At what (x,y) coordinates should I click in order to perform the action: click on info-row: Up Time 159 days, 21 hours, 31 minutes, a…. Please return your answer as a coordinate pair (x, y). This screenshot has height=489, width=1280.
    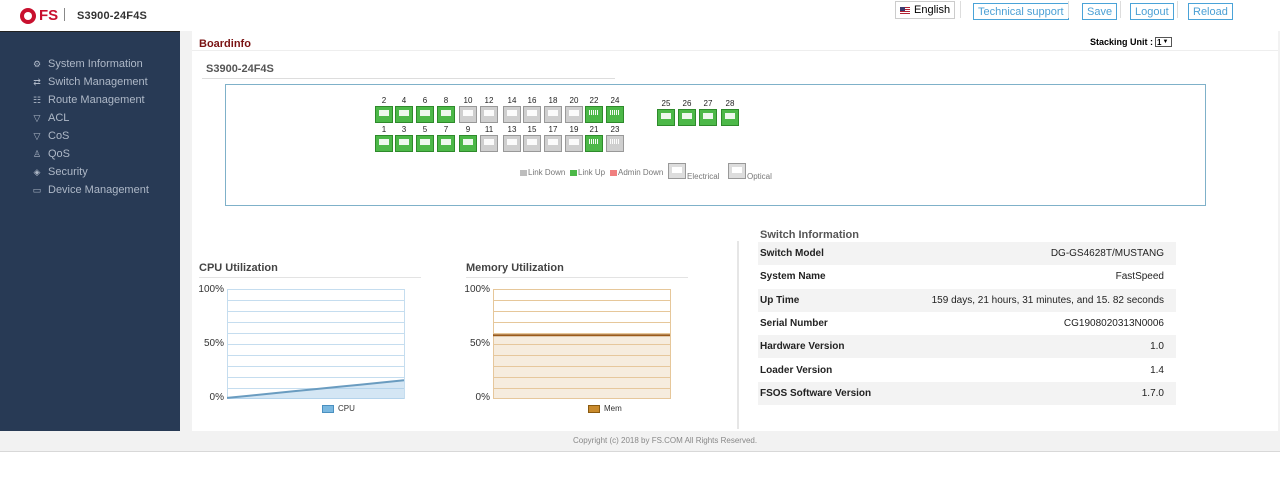
    Looking at the image, I should click on (967, 300).